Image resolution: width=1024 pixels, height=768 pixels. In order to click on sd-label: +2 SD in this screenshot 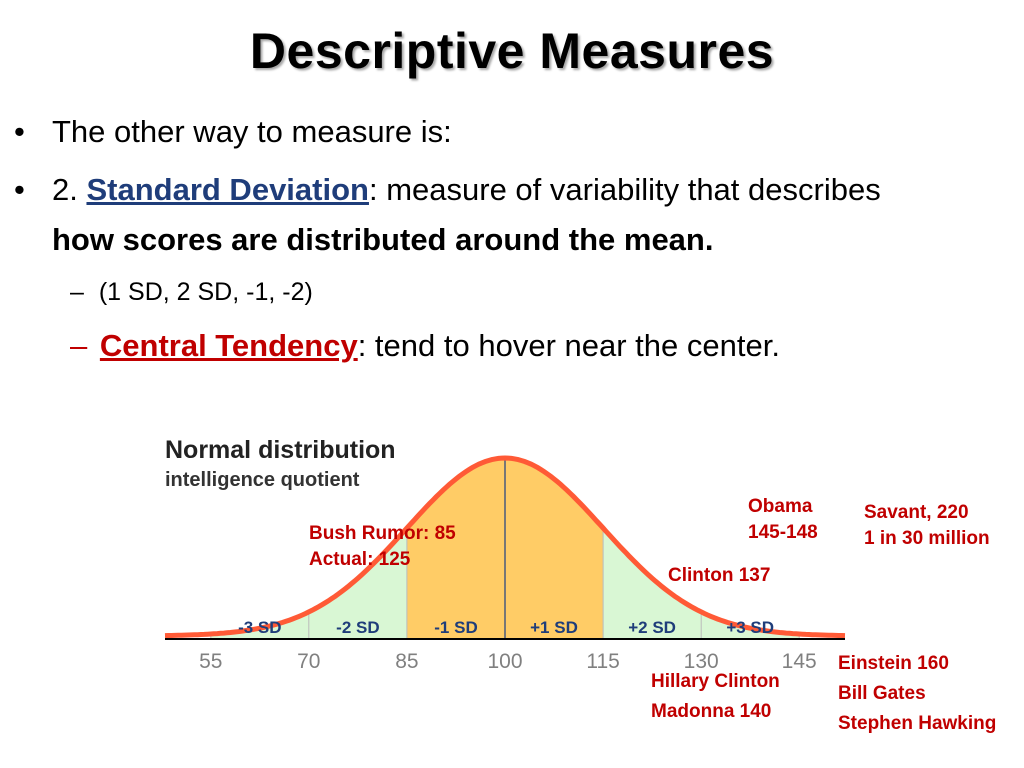, I will do `click(652, 627)`.